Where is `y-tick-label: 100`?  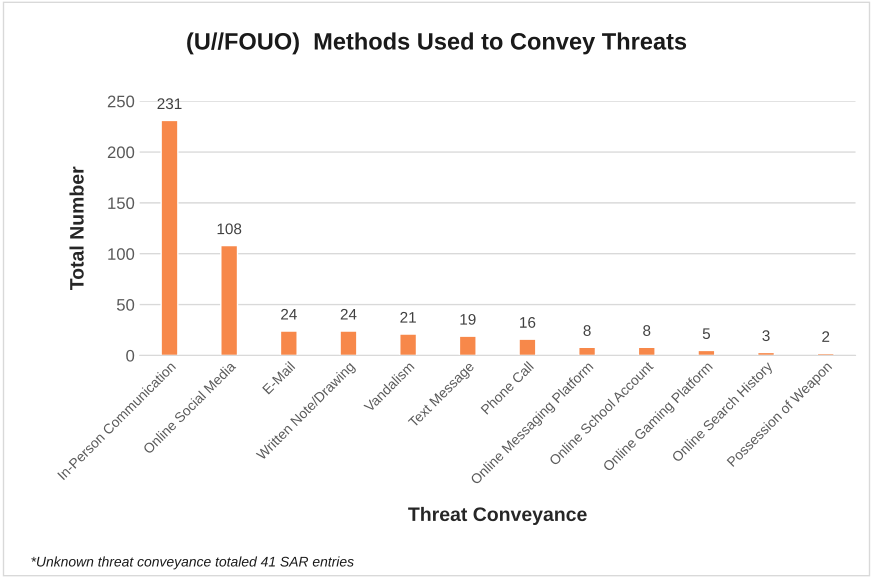
y-tick-label: 100 is located at coordinates (121, 254).